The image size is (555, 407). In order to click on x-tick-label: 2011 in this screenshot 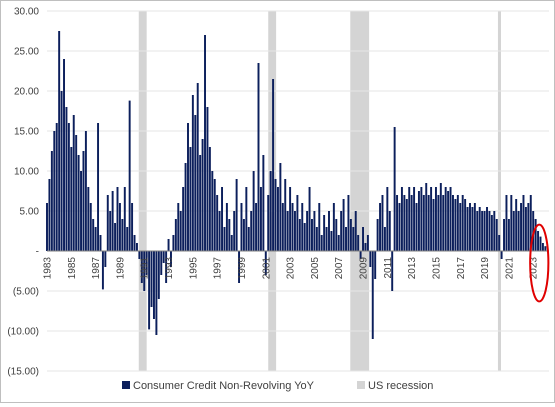, I will do `click(388, 268)`.